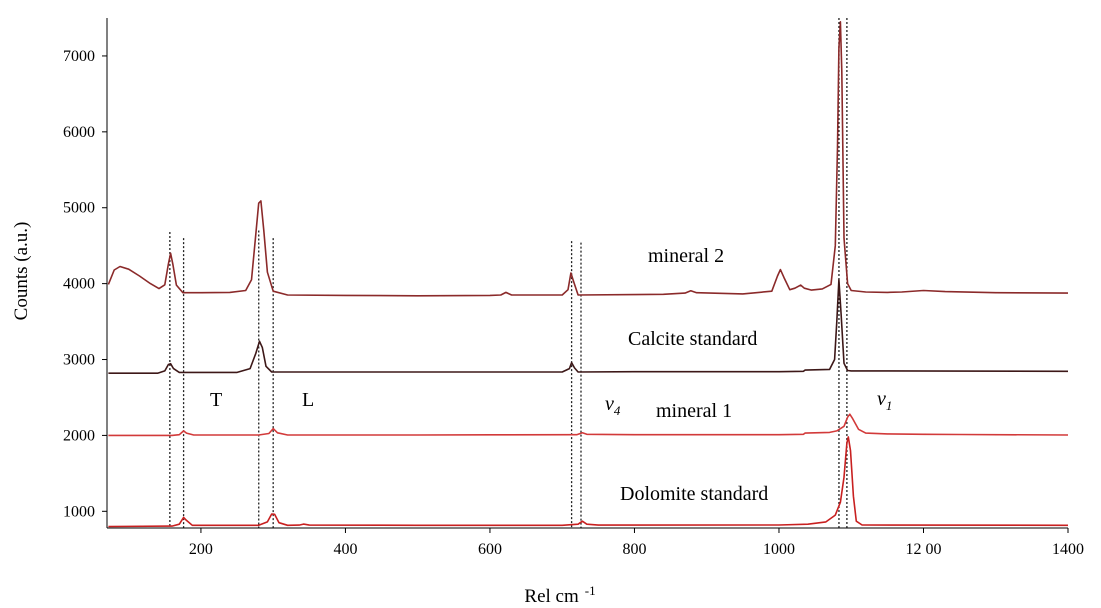 This screenshot has width=1101, height=608. Describe the element at coordinates (79, 511) in the screenshot. I see `y-tick-label: 1000` at that location.